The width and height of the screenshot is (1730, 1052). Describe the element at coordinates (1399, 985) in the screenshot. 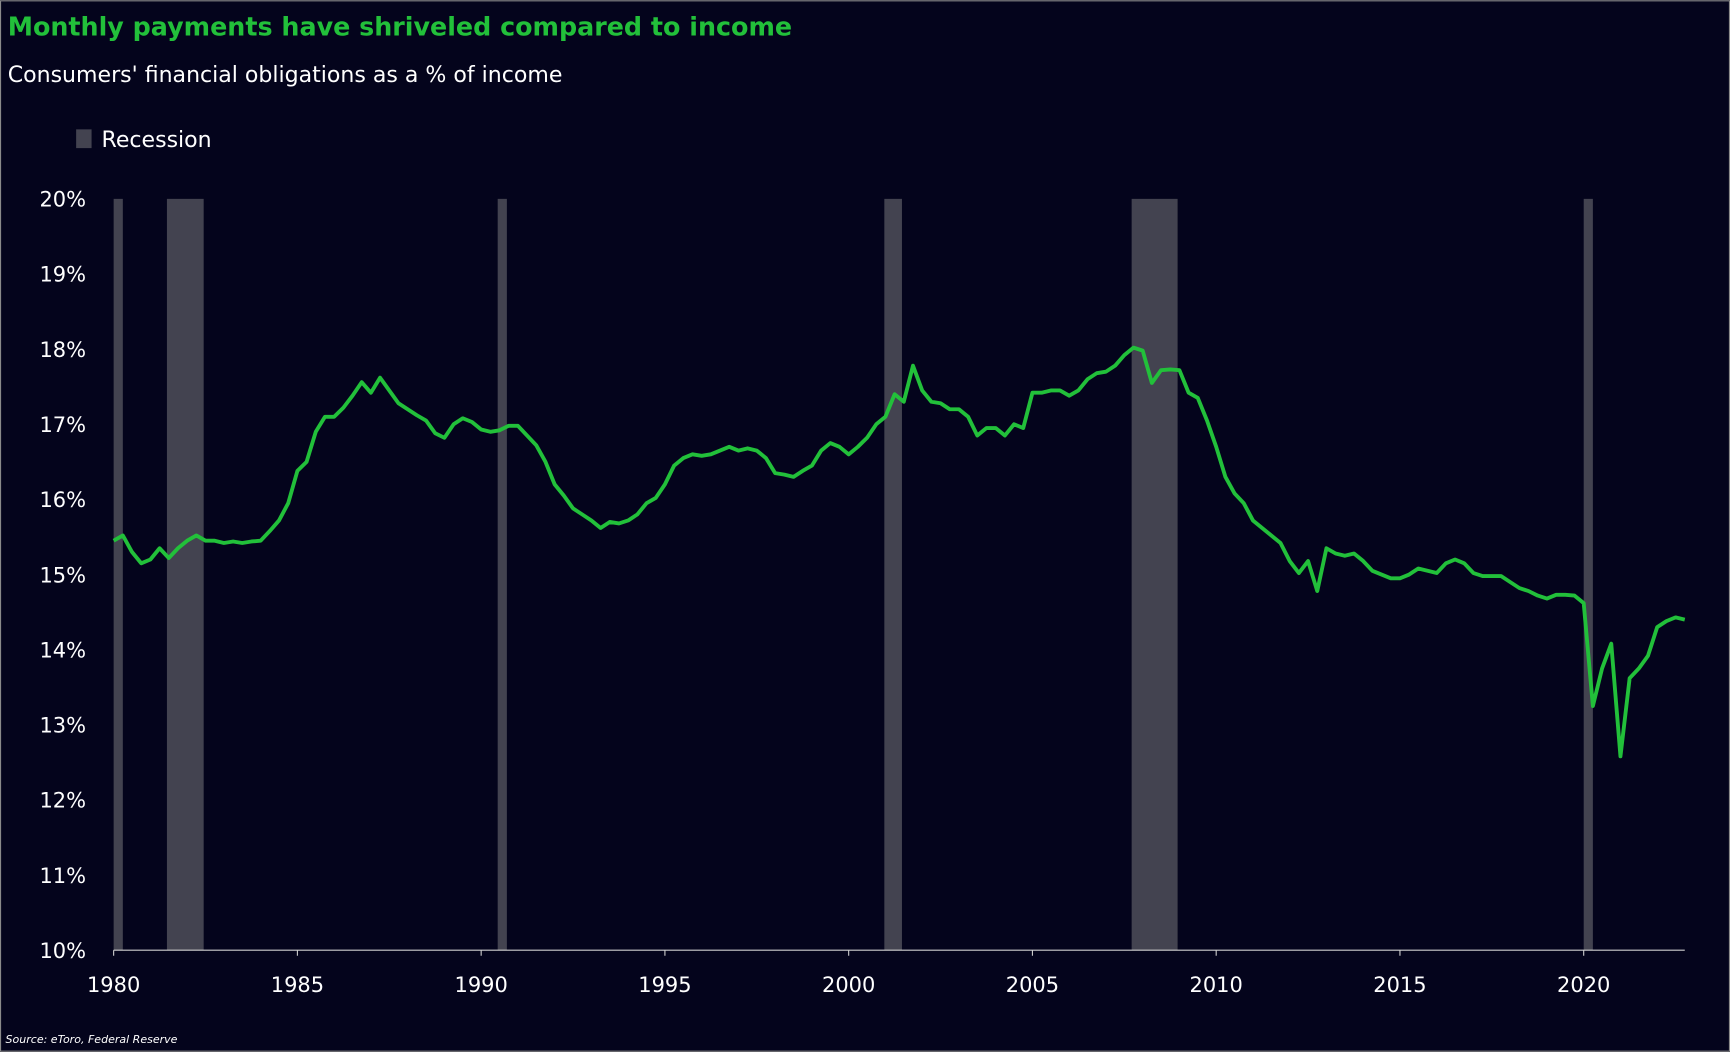

I see `x-tick-label: 2015` at that location.